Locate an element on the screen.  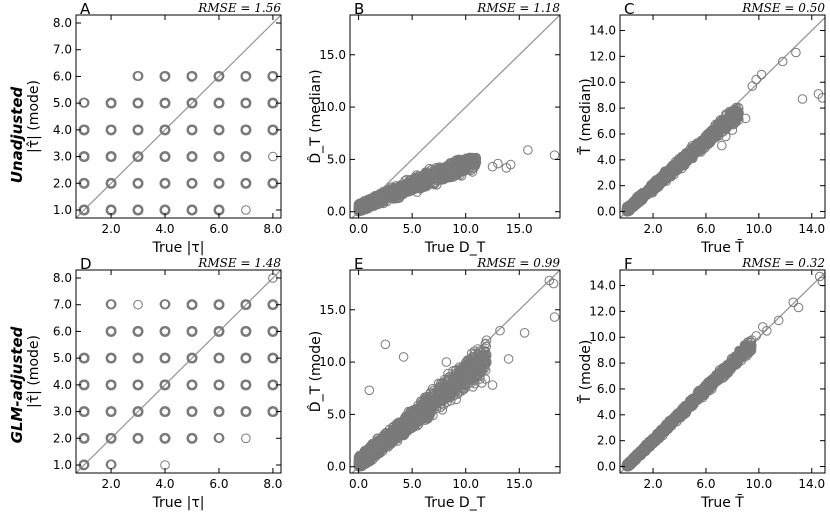
y-tick-label: 1.0 is located at coordinates (62, 465).